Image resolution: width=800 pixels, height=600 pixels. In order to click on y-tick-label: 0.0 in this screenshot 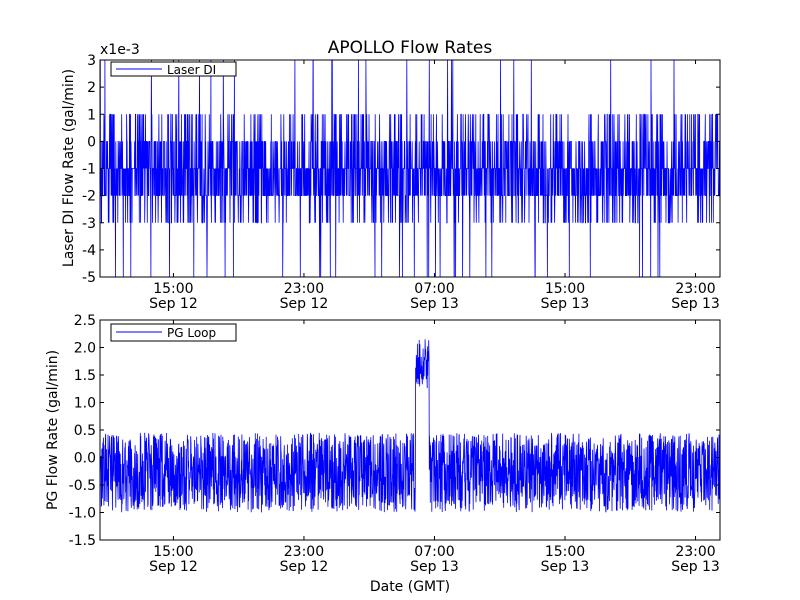, I will do `click(85, 459)`.